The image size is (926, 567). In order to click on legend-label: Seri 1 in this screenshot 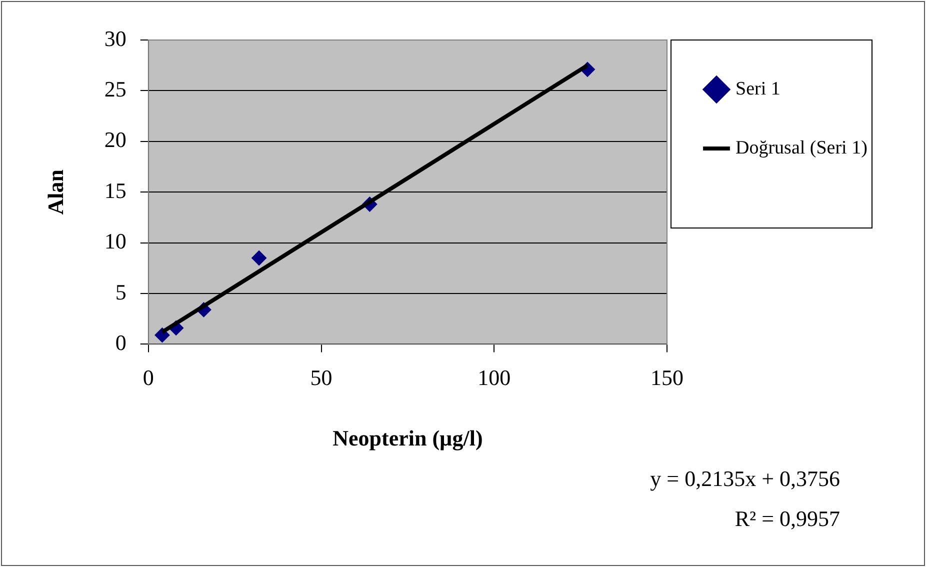, I will do `click(758, 89)`.